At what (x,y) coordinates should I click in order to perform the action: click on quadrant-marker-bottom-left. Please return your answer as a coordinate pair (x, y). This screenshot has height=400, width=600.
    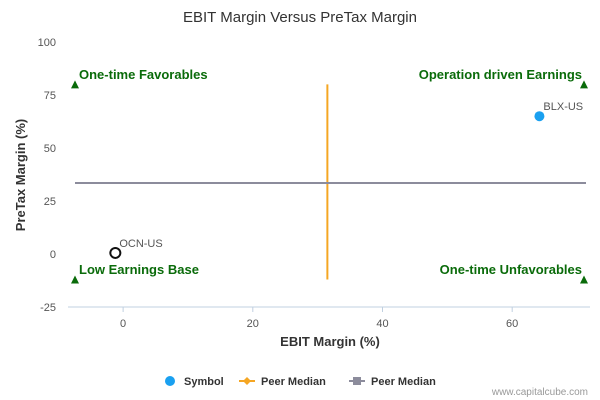
    Looking at the image, I should click on (75, 279).